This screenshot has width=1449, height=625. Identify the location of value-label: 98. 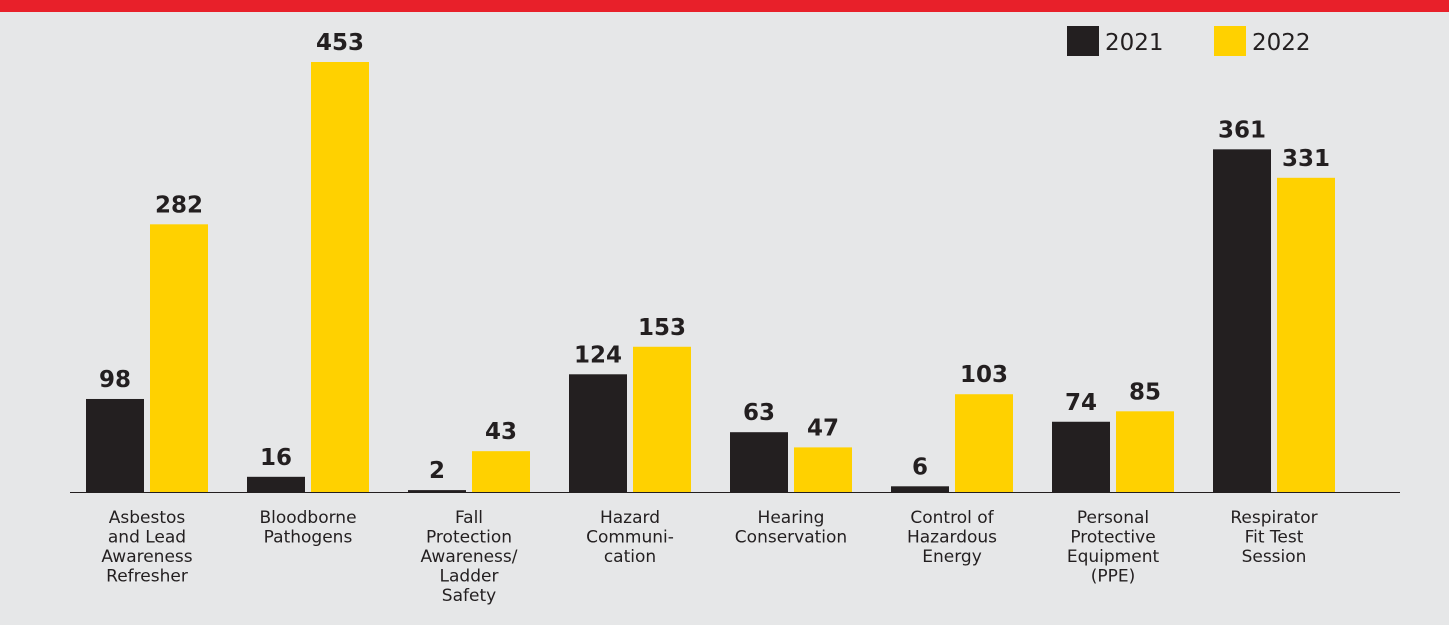
(115, 380).